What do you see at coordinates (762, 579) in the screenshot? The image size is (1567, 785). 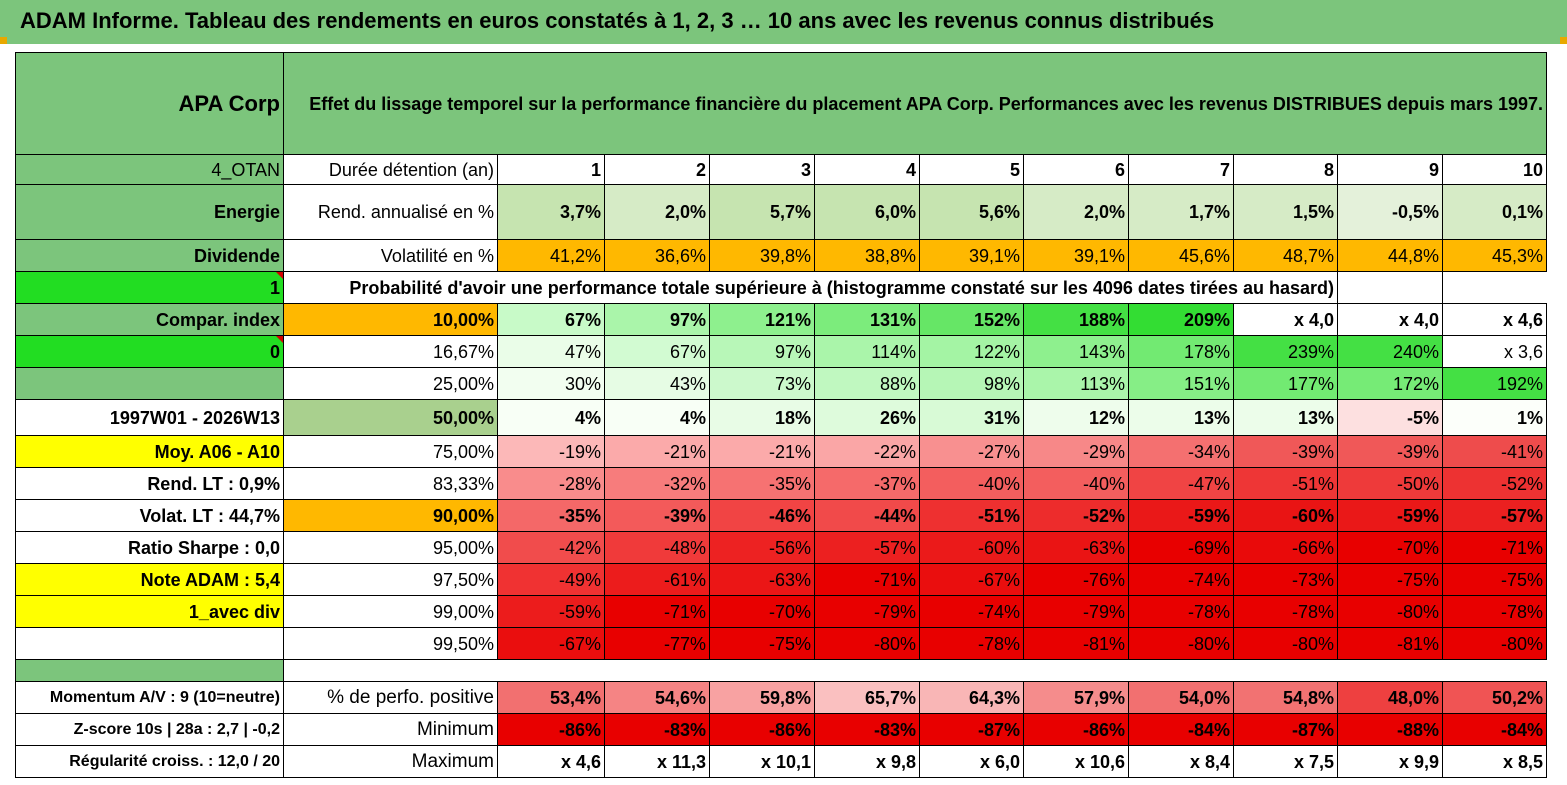 I see `quantile-value: -63%` at bounding box center [762, 579].